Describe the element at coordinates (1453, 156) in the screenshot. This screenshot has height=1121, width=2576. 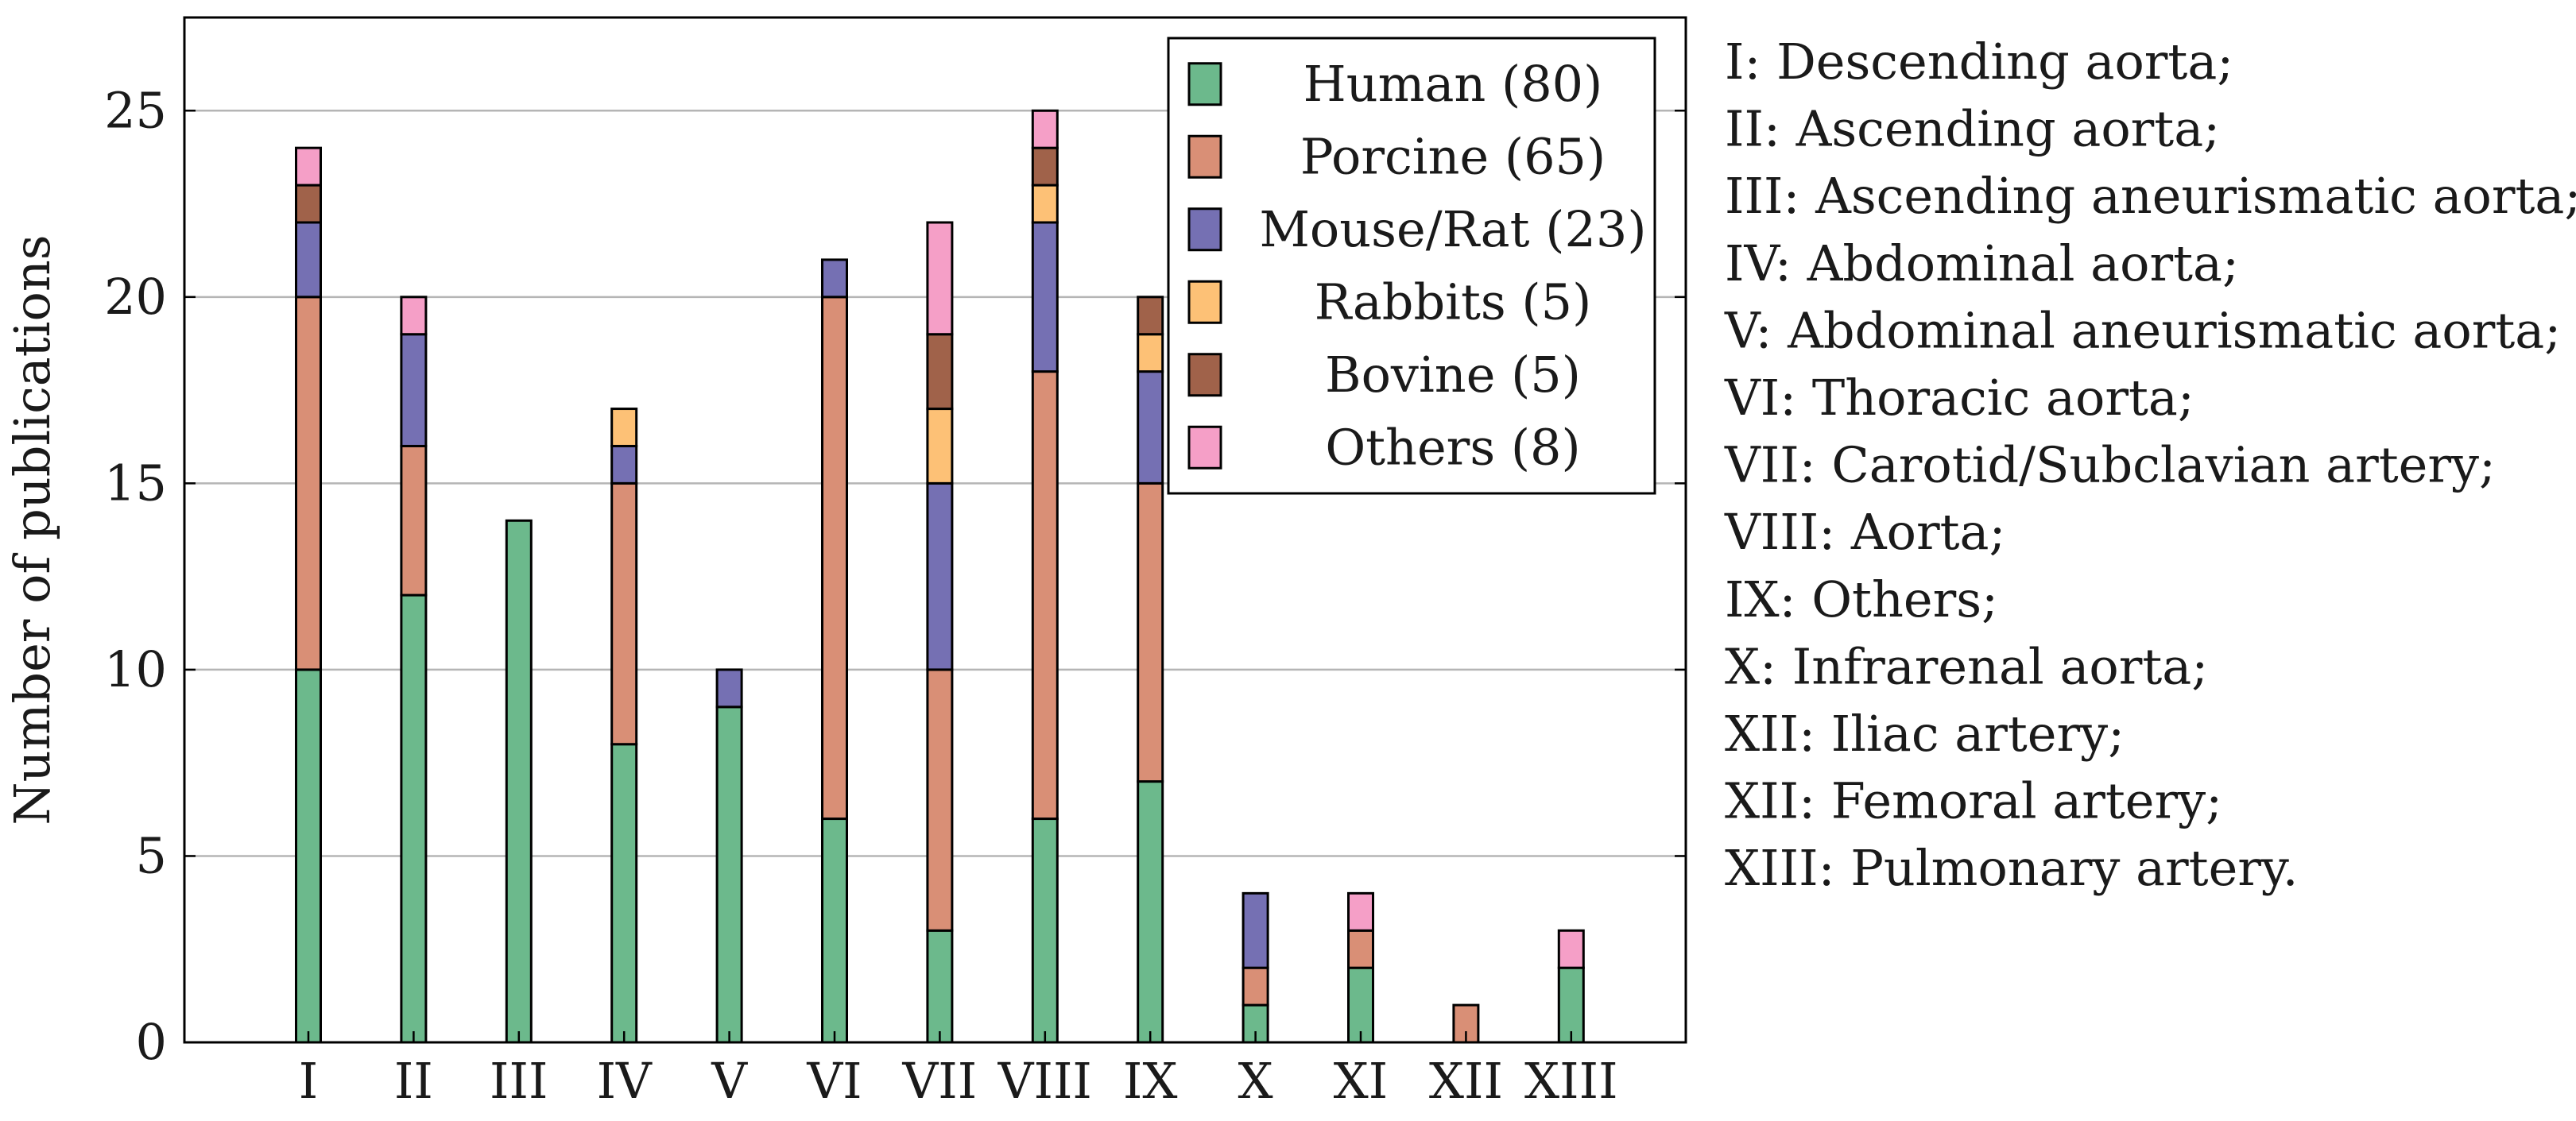
I see `legend-label-1: Porcine (65)` at that location.